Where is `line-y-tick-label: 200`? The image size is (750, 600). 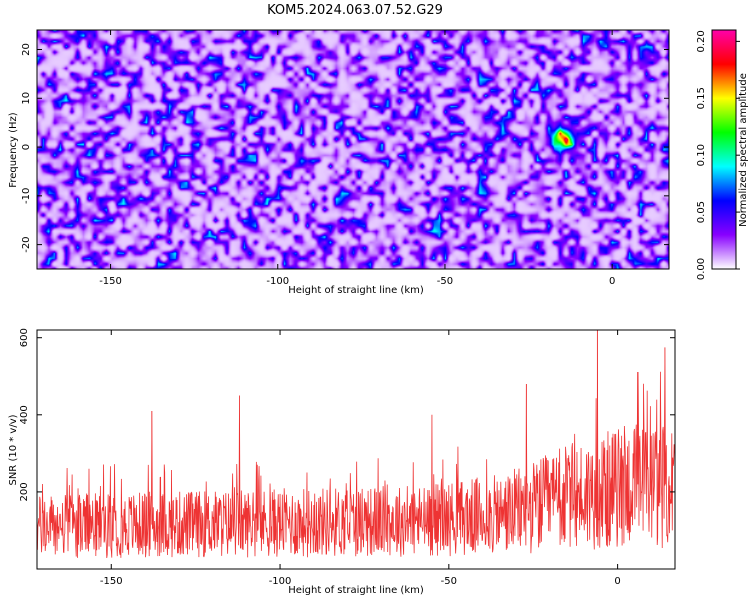 line-y-tick-label: 200 is located at coordinates (24, 491).